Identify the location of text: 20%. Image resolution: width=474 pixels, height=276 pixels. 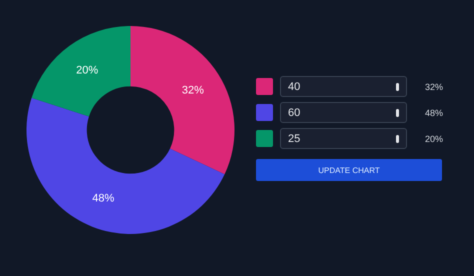
(434, 139).